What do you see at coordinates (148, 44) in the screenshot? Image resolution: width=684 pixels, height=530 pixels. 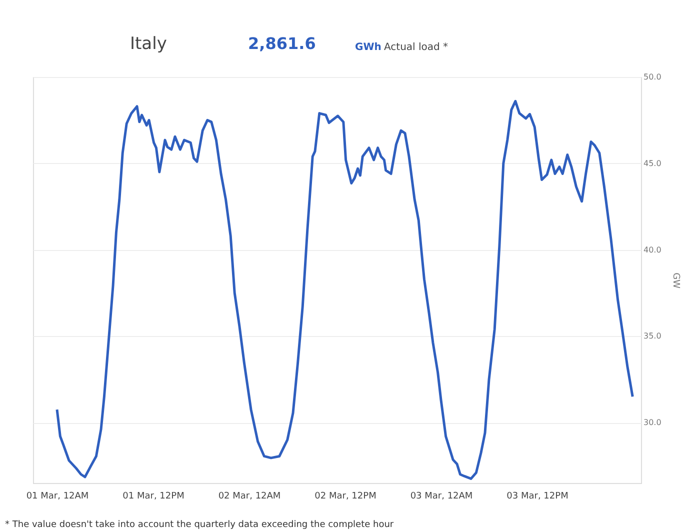 I see `chart-title: Italy` at bounding box center [148, 44].